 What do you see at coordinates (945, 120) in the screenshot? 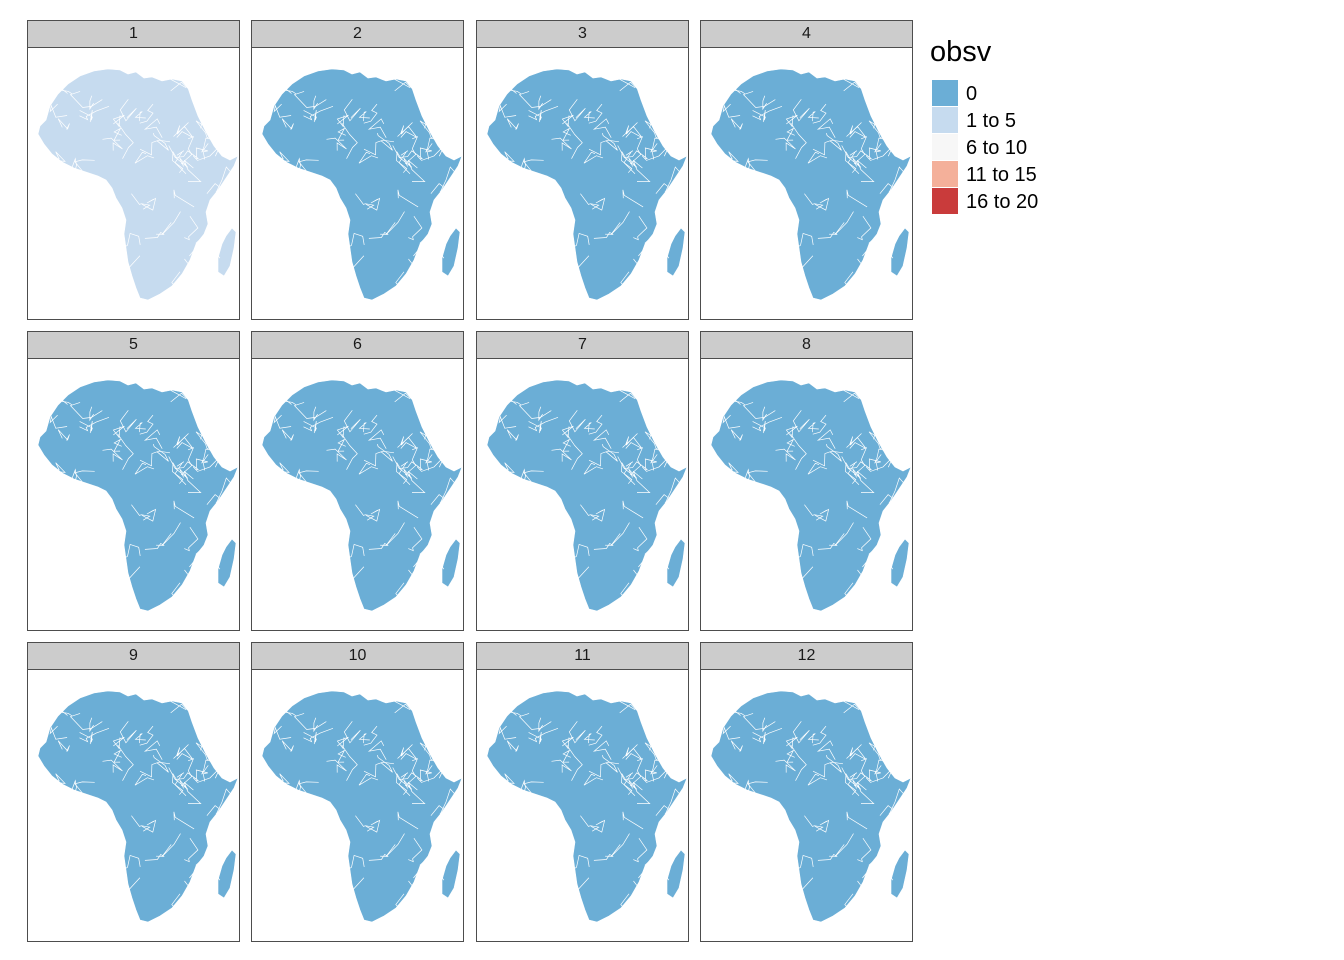
I see `legend-swatch` at bounding box center [945, 120].